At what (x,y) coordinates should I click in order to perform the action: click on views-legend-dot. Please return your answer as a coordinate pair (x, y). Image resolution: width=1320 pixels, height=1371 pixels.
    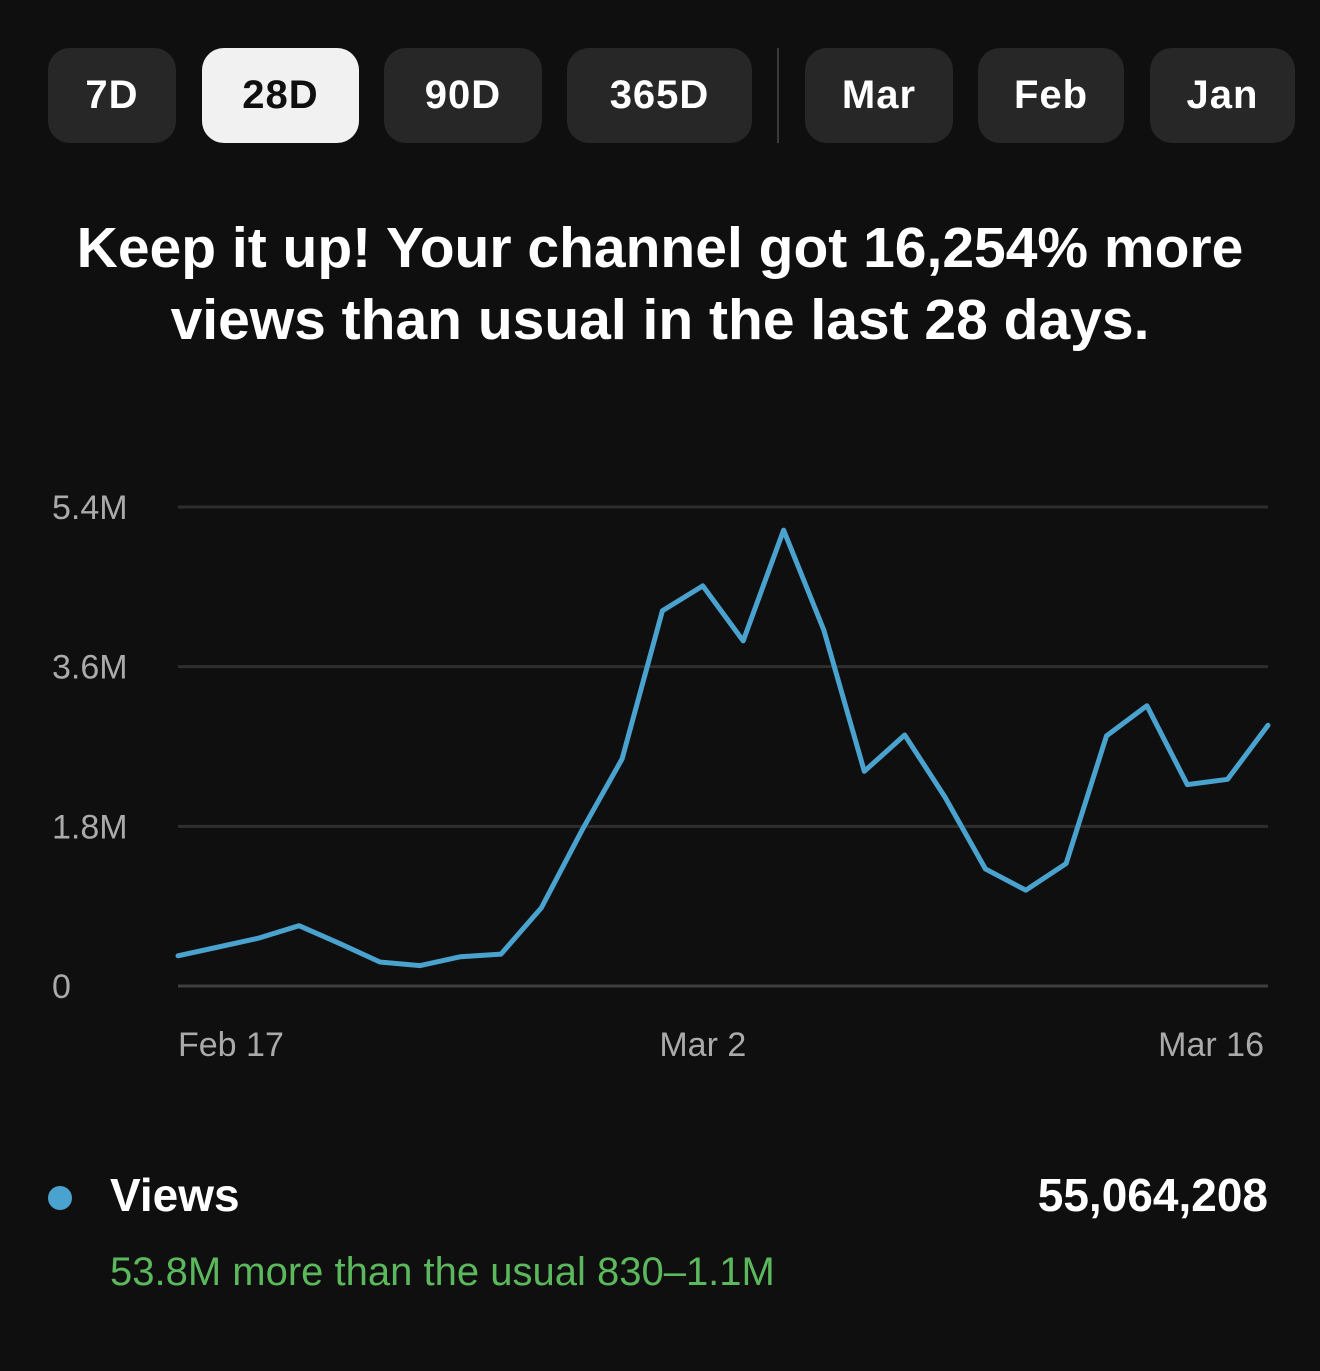
    Looking at the image, I should click on (60, 1198).